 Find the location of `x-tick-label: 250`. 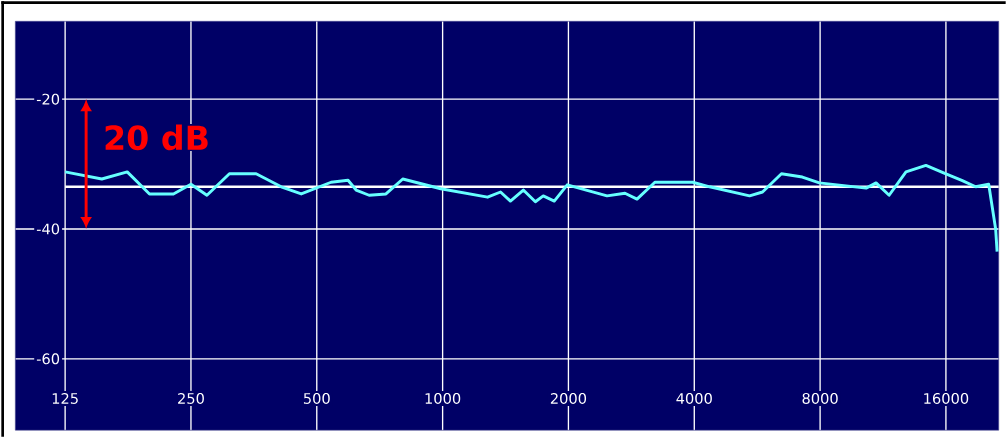

x-tick-label: 250 is located at coordinates (191, 398).